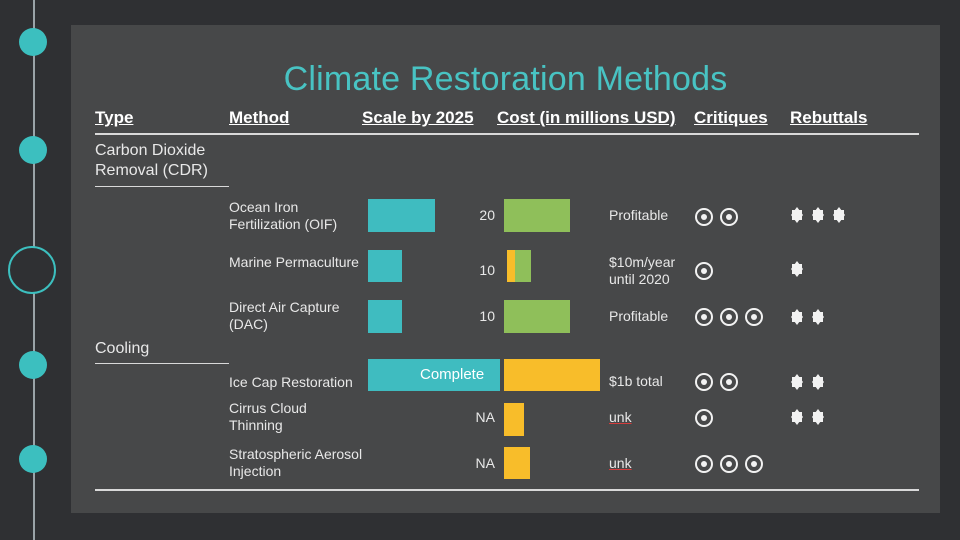 This screenshot has width=960, height=540. Describe the element at coordinates (507, 134) in the screenshot. I see `header-divider` at that location.